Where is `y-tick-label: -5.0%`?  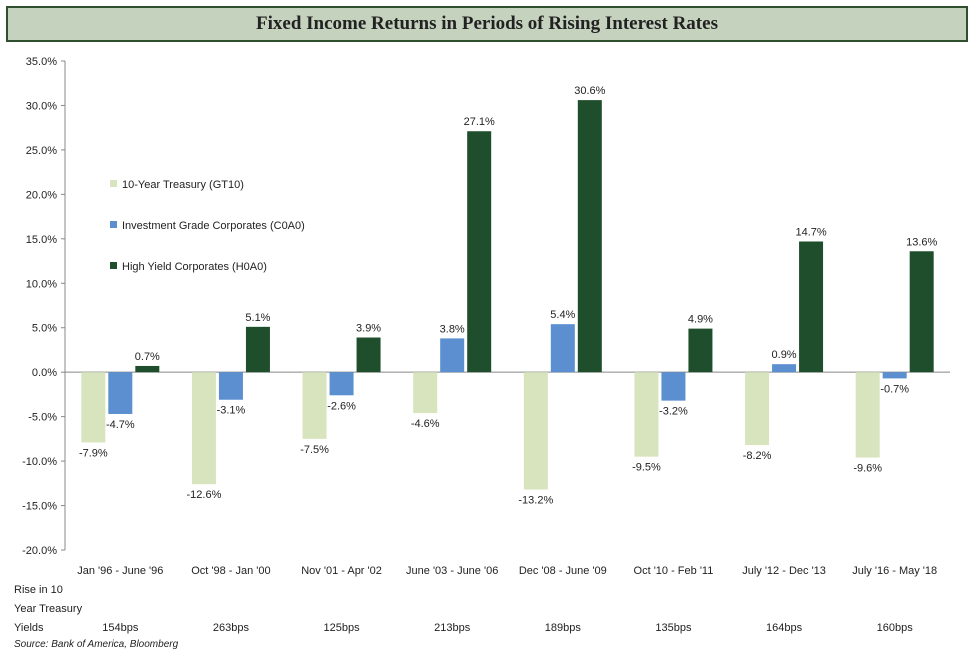
y-tick-label: -5.0% is located at coordinates (42, 418).